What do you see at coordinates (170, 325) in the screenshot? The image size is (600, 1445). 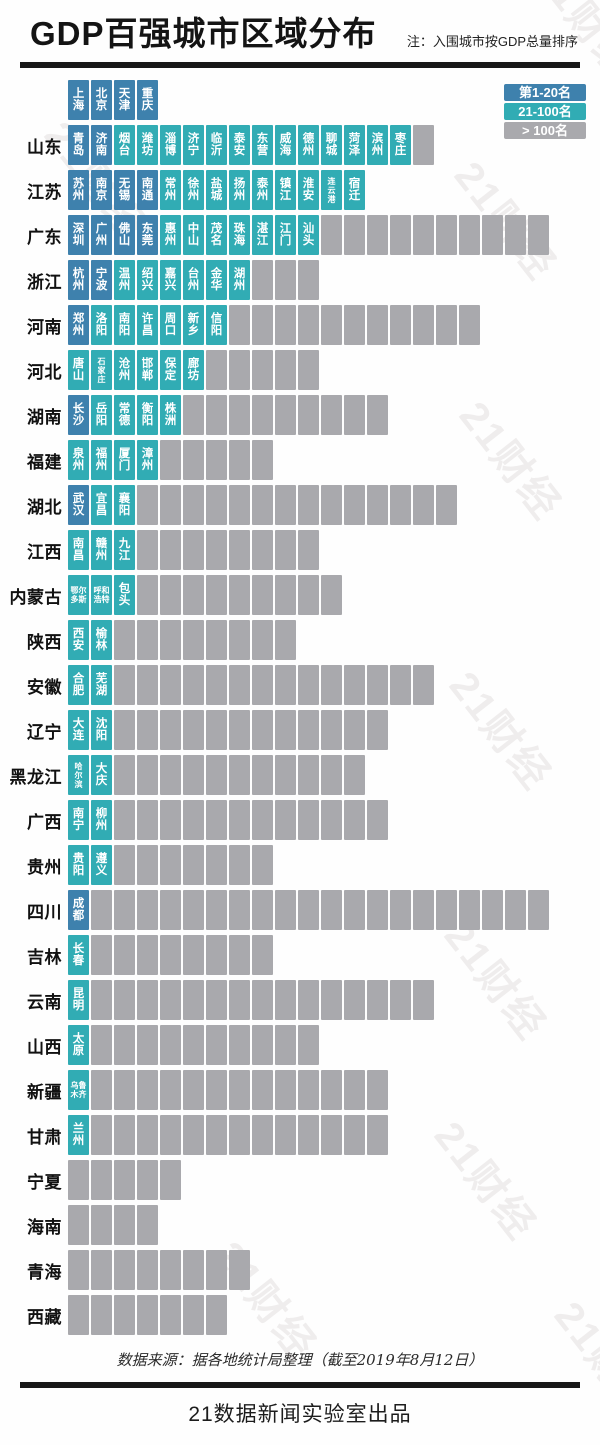 I see `city-cell-rank21_100: 周口` at bounding box center [170, 325].